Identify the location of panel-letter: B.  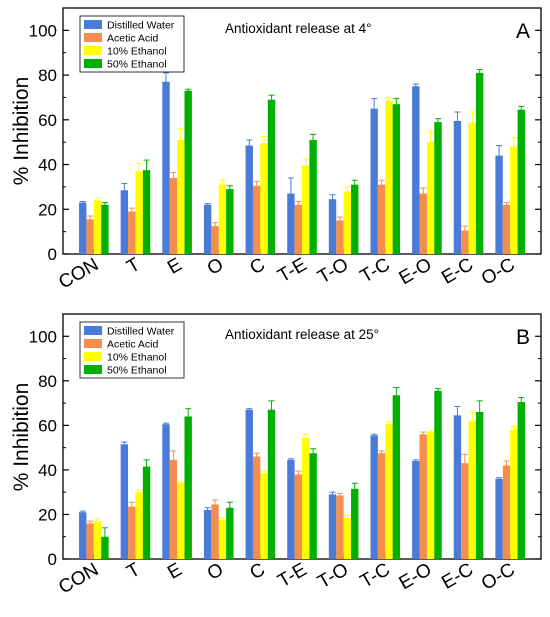
(523, 337).